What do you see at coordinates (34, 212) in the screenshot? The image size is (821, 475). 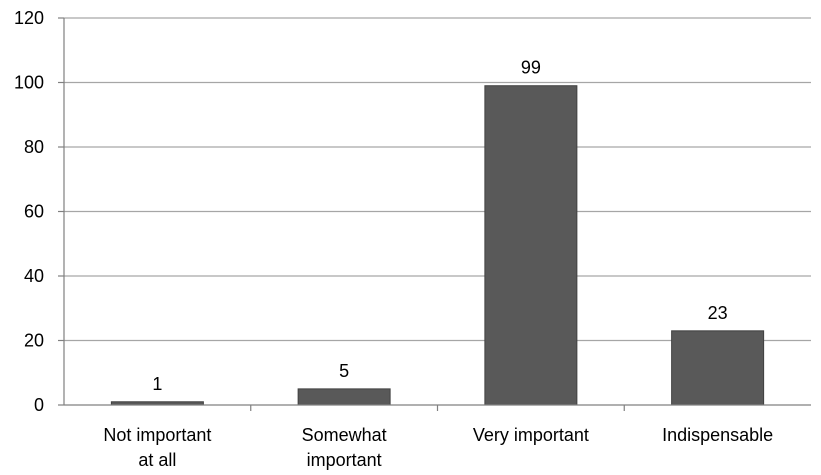 I see `y-tick-label: 60` at bounding box center [34, 212].